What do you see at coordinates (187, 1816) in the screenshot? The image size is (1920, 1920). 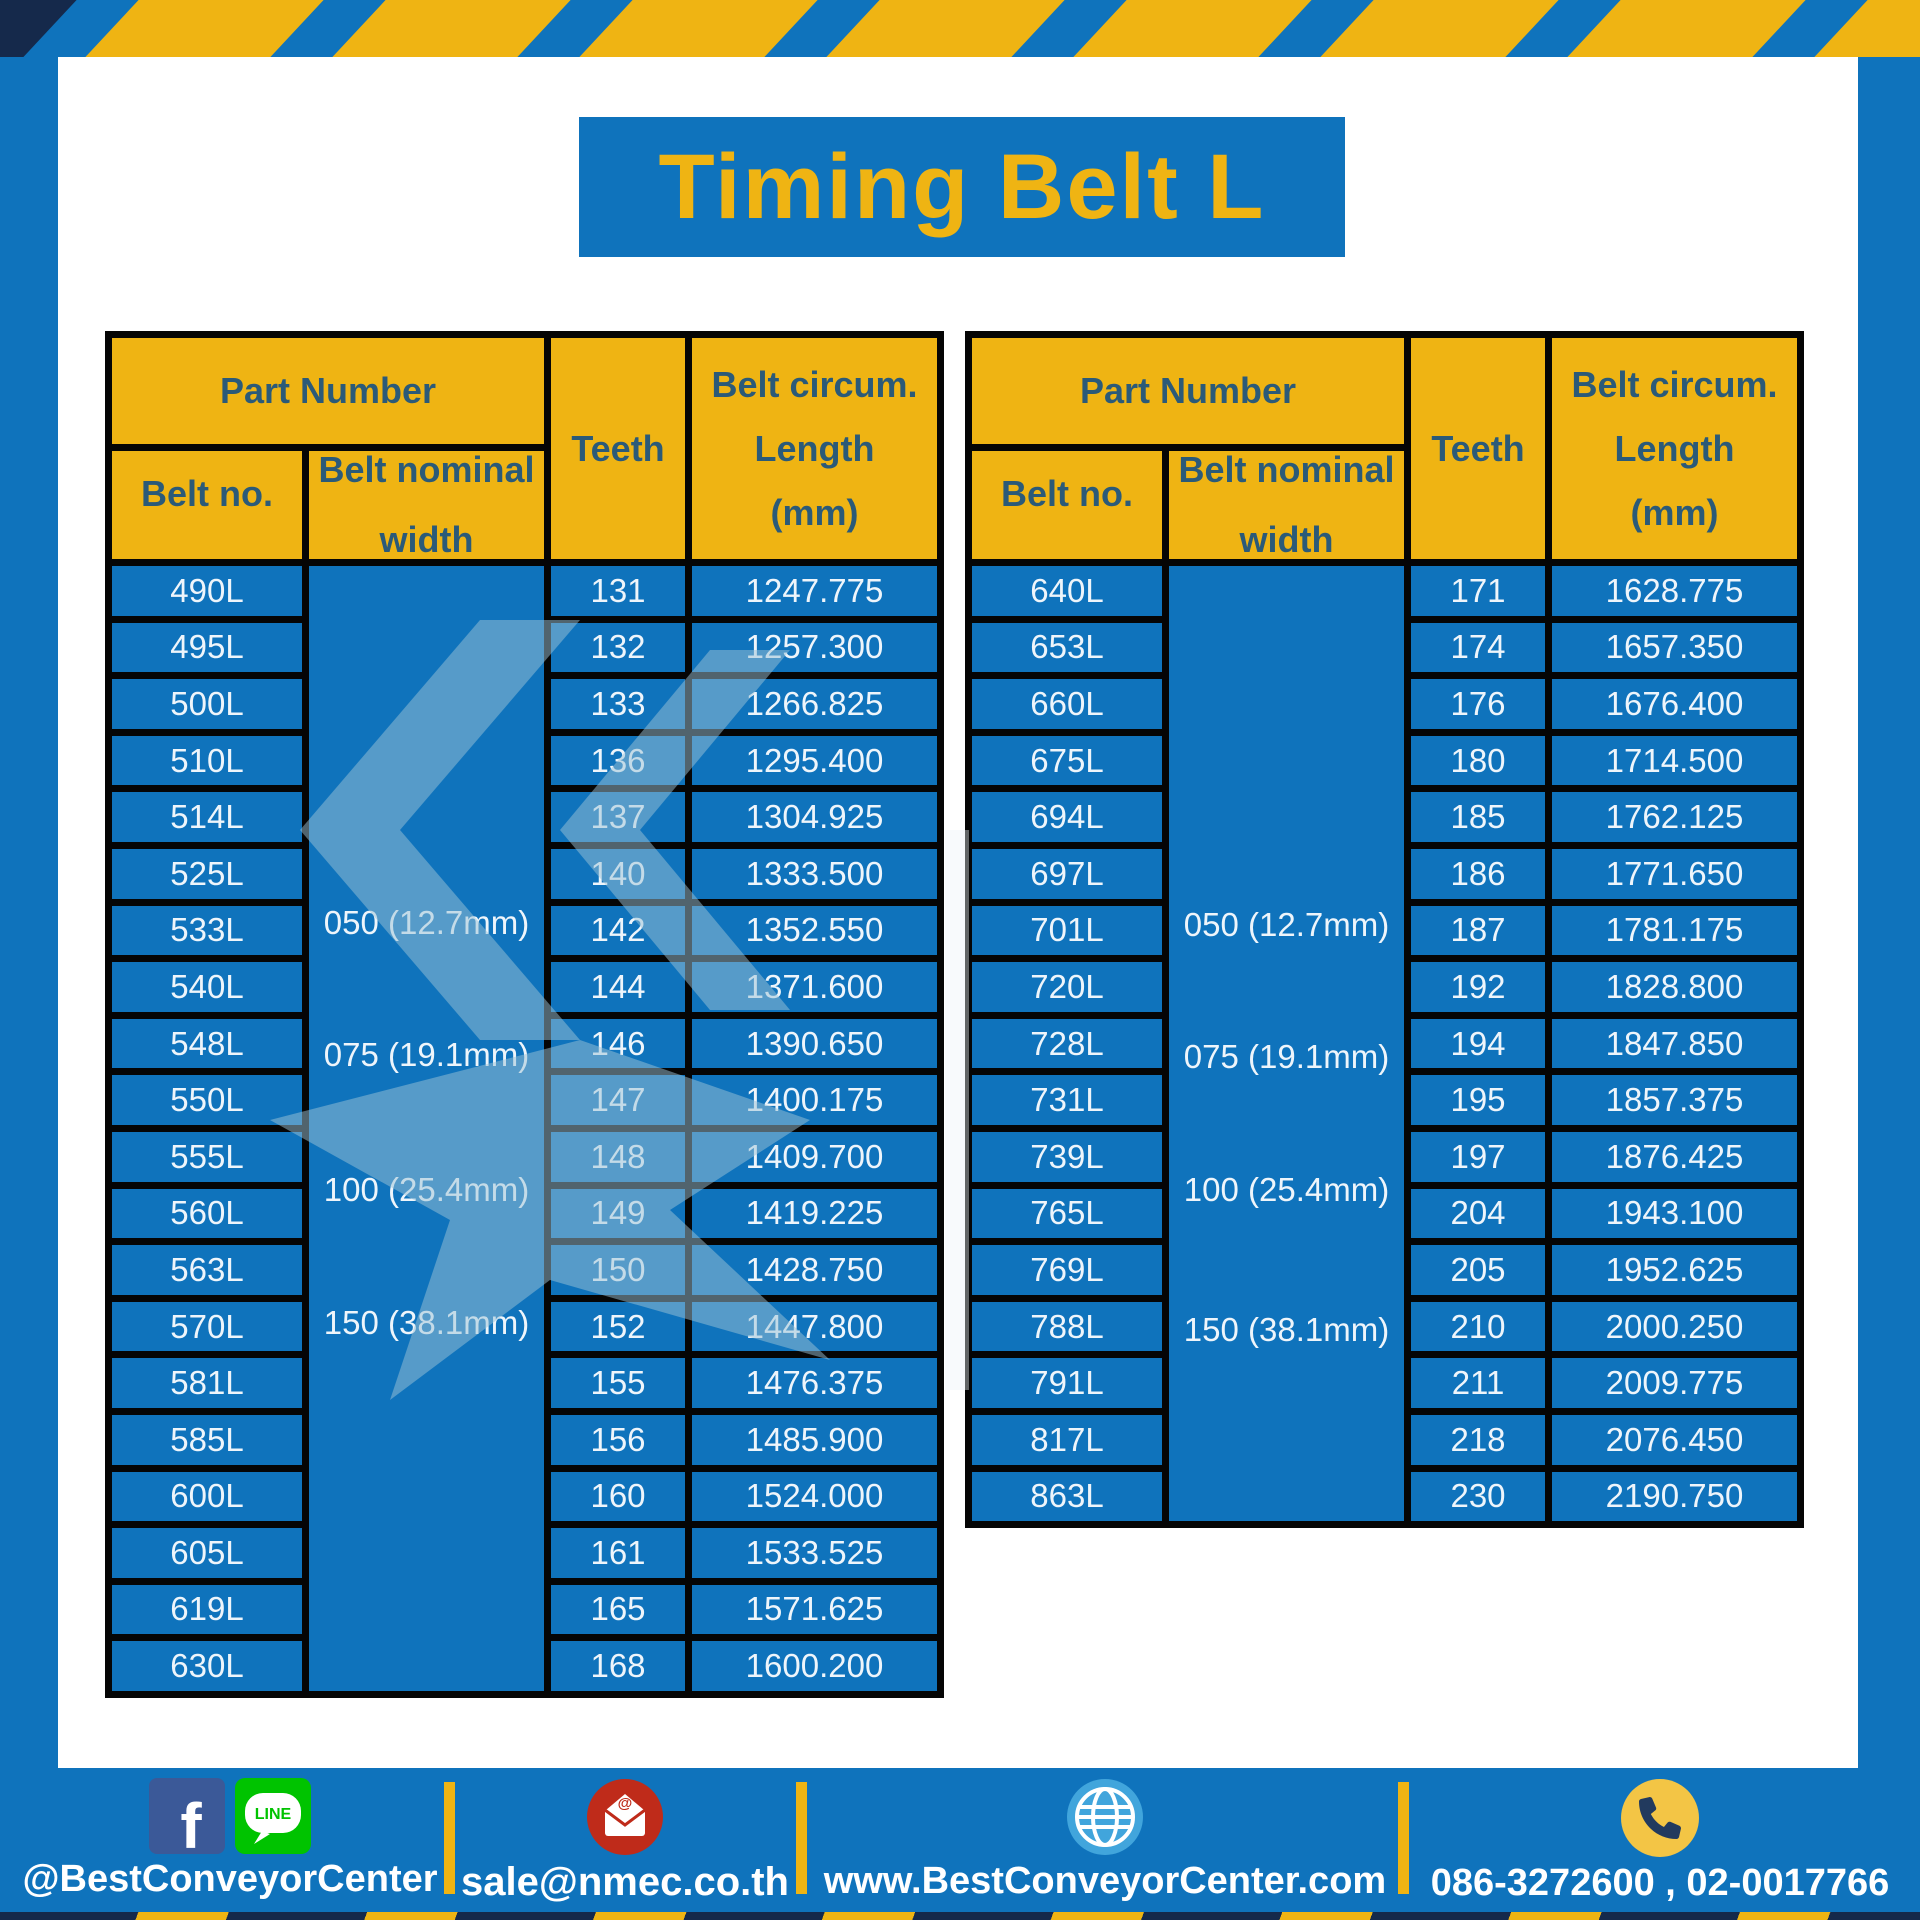 I see `facebook-icon: f` at bounding box center [187, 1816].